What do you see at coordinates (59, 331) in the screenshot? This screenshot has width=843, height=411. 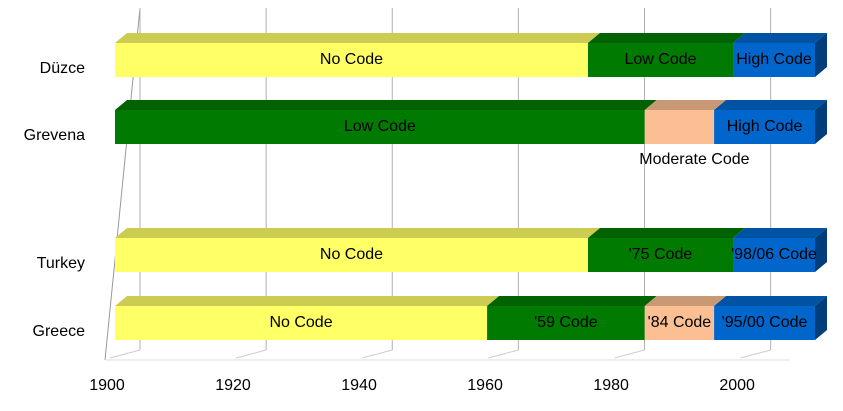 I see `category-label: Greece` at bounding box center [59, 331].